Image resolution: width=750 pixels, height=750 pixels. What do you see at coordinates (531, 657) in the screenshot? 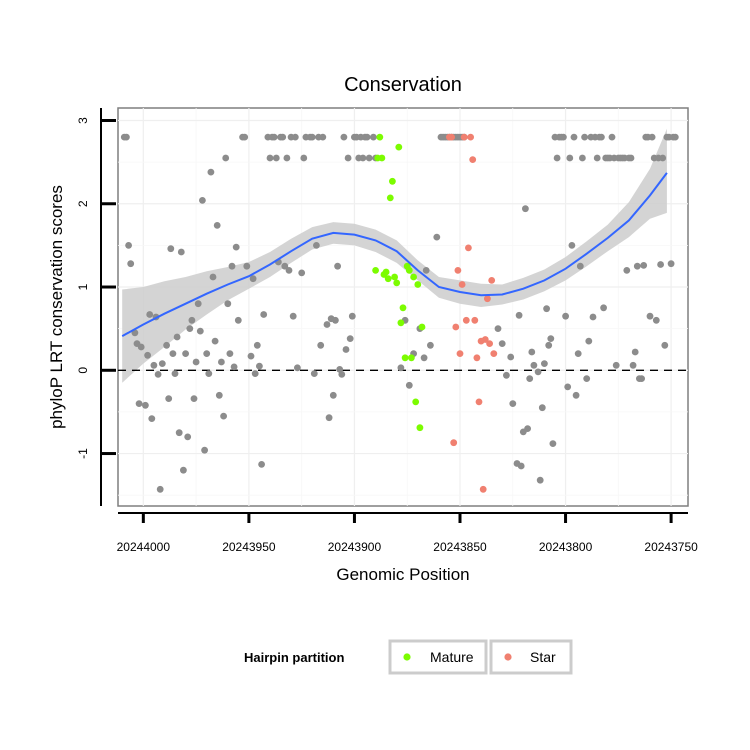
I see `legend-key-box-star` at bounding box center [531, 657].